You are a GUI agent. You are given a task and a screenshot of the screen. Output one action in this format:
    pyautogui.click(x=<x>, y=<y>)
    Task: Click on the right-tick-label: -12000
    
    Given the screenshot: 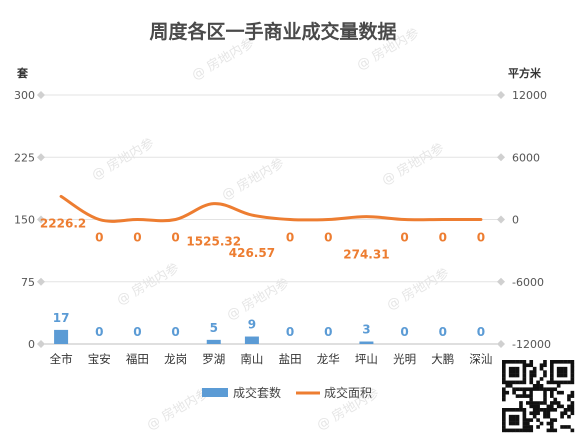 What is the action you would take?
    pyautogui.click(x=531, y=344)
    